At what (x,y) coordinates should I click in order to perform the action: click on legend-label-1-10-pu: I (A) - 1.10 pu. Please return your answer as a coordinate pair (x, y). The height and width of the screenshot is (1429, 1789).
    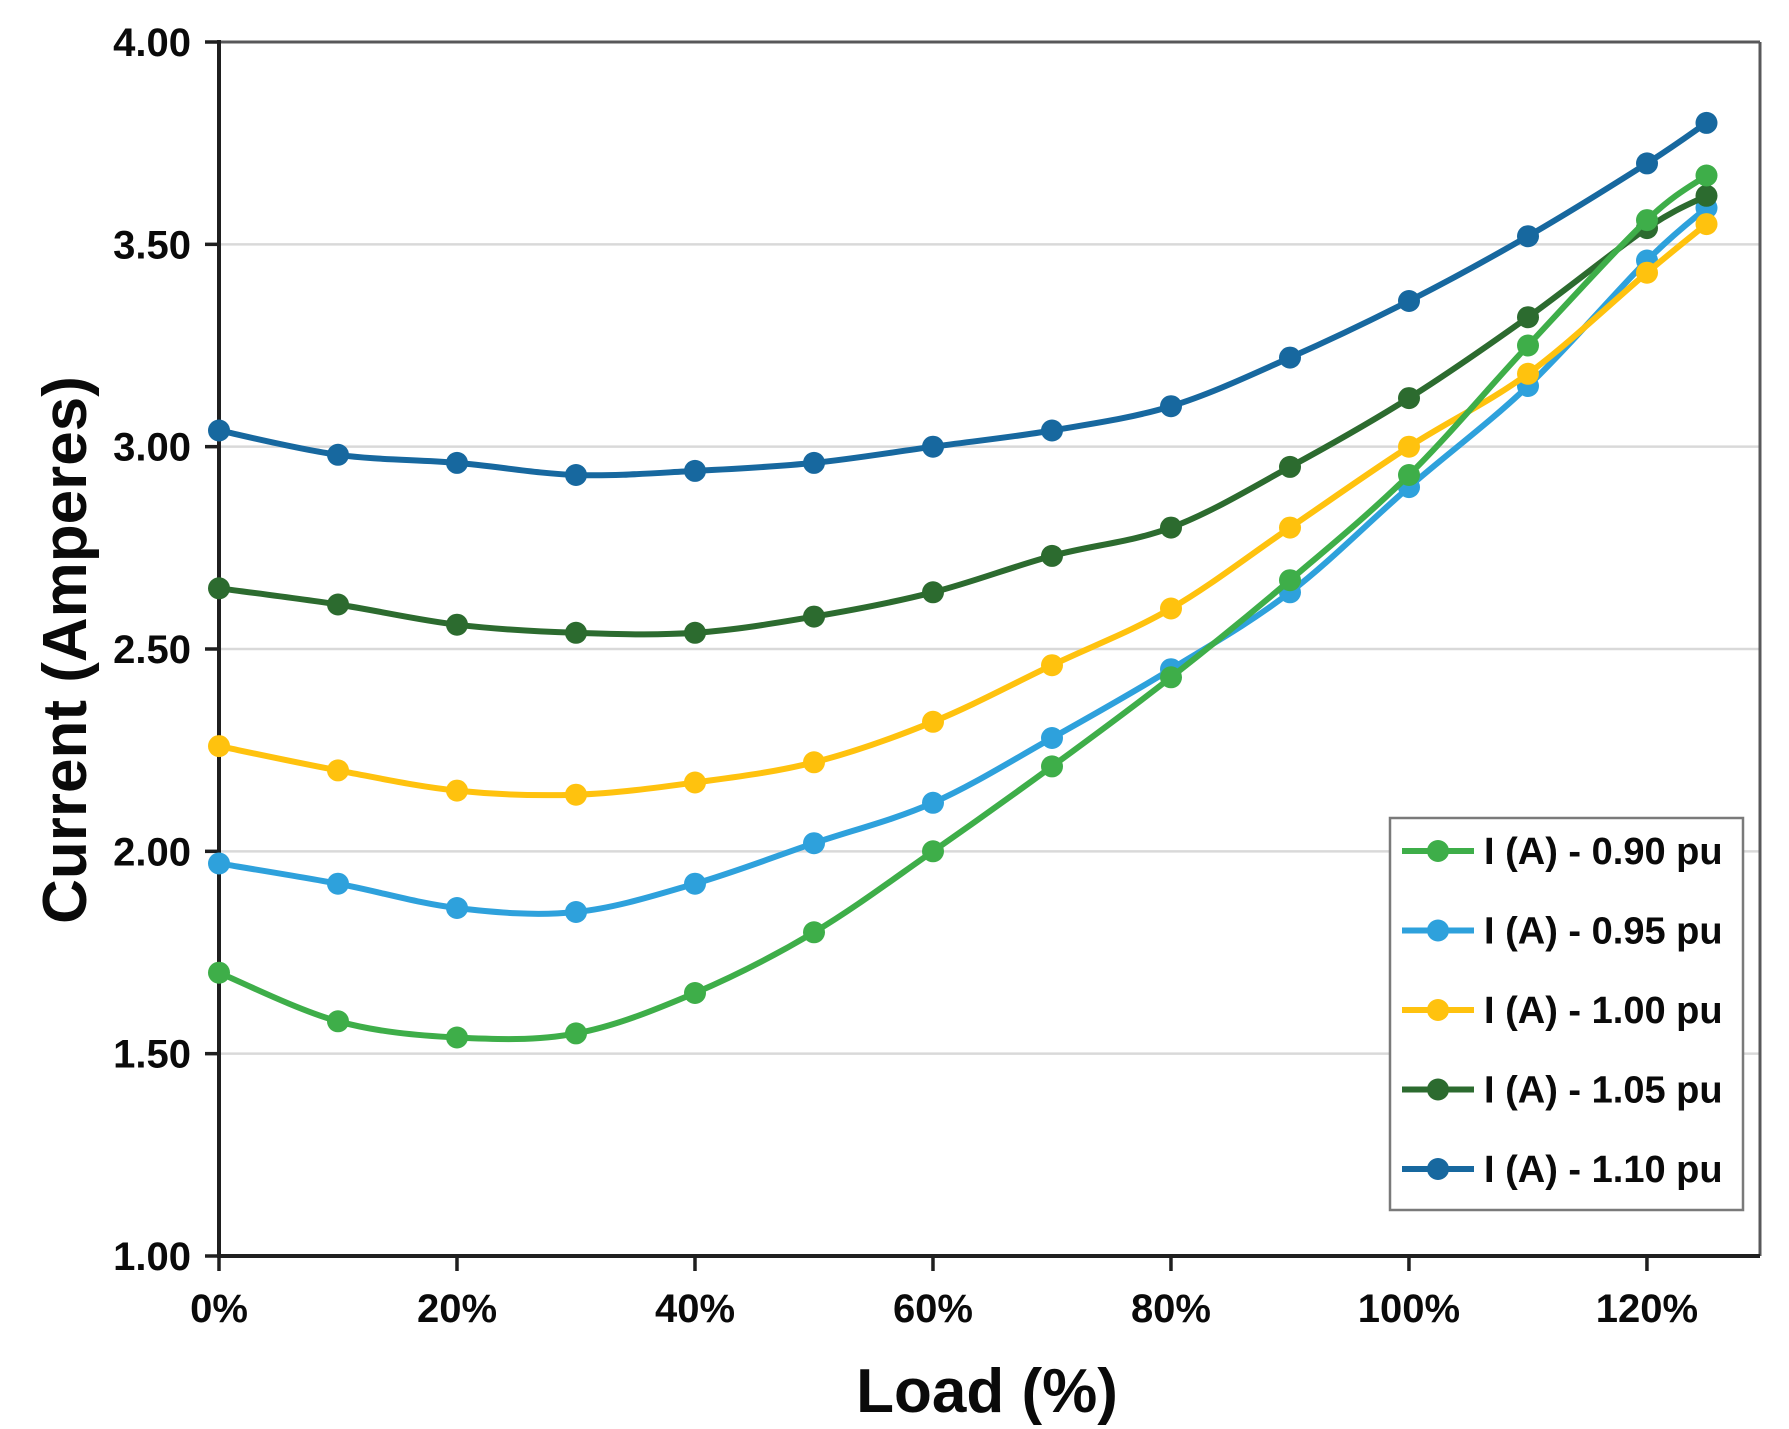
    Looking at the image, I should click on (1603, 1170).